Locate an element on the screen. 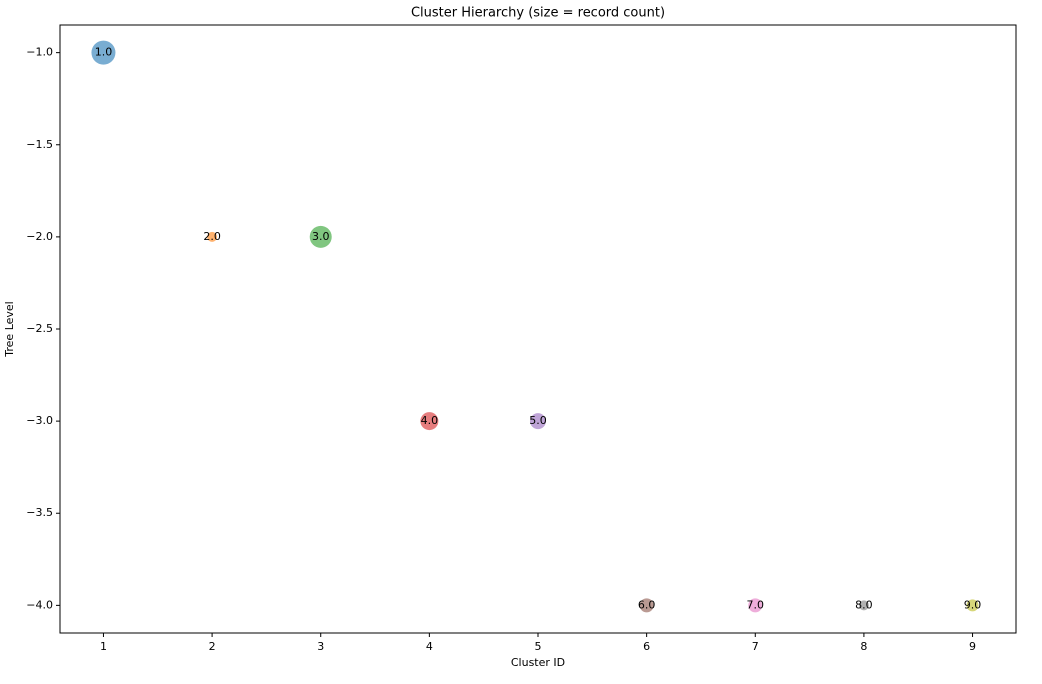 The width and height of the screenshot is (1042, 684). point-label: 3.0 is located at coordinates (321, 236).